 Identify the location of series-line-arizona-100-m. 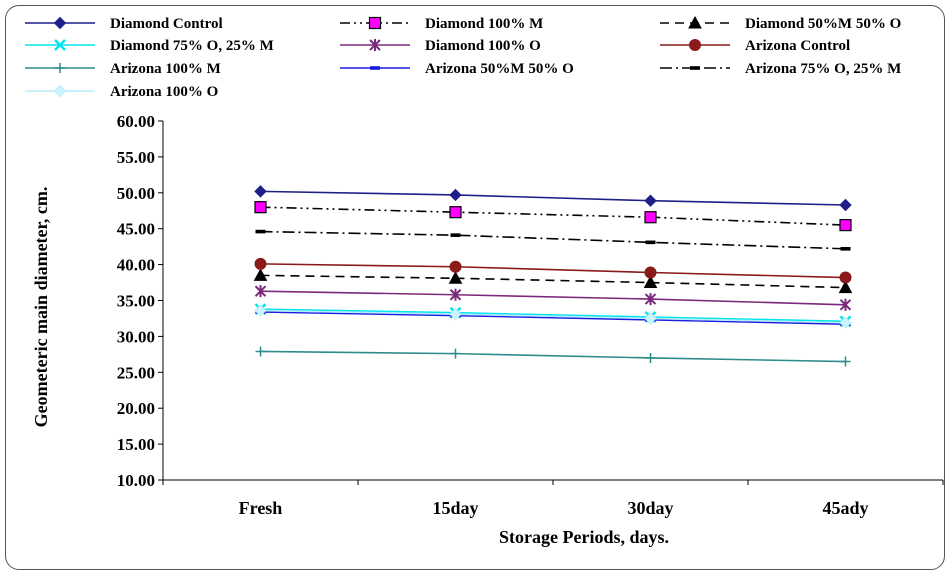
(553, 356).